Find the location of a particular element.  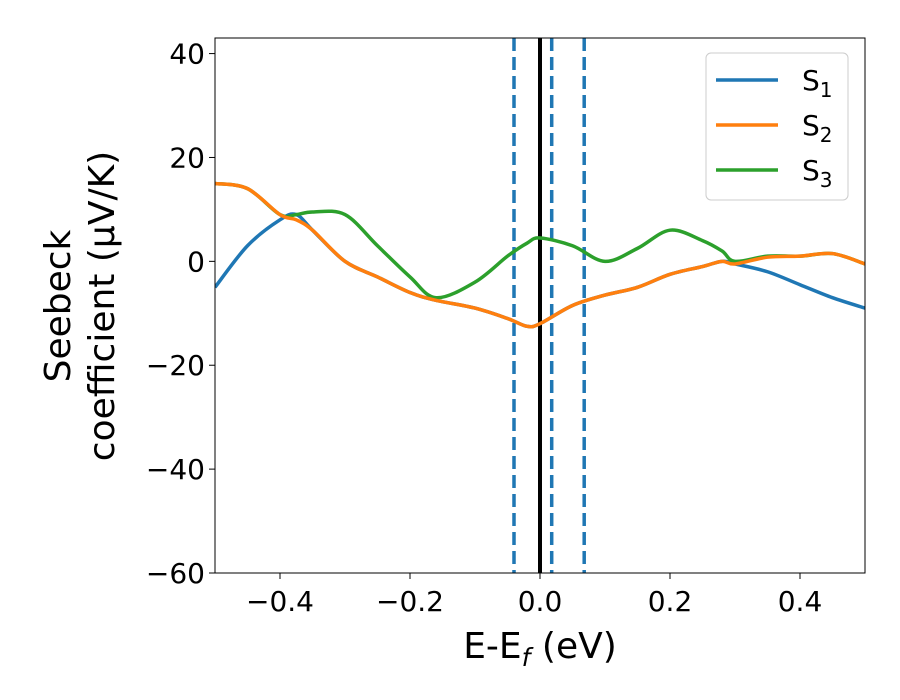

y-tick-label: 0 is located at coordinates (196, 261).